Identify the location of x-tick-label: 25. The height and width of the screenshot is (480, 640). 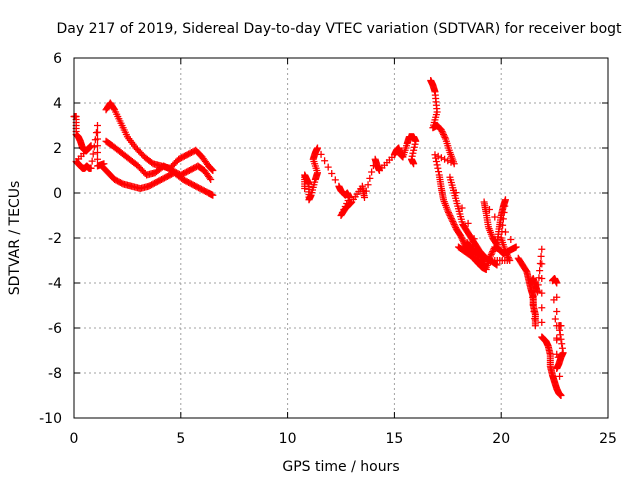
(608, 439).